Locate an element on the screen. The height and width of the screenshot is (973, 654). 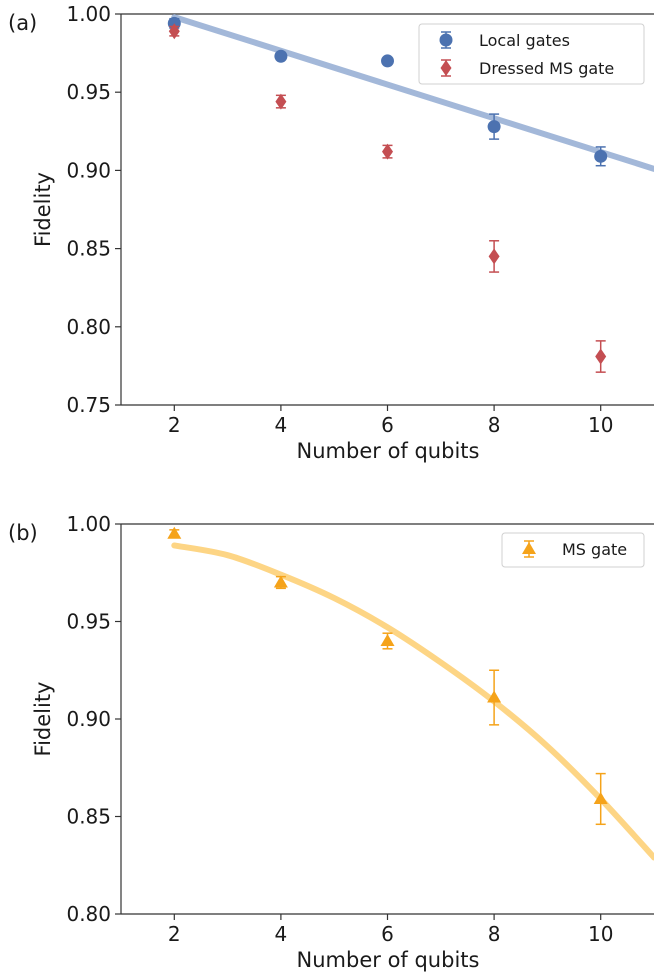
legend: Local gates Dressed MS gate is located at coordinates (531, 54).